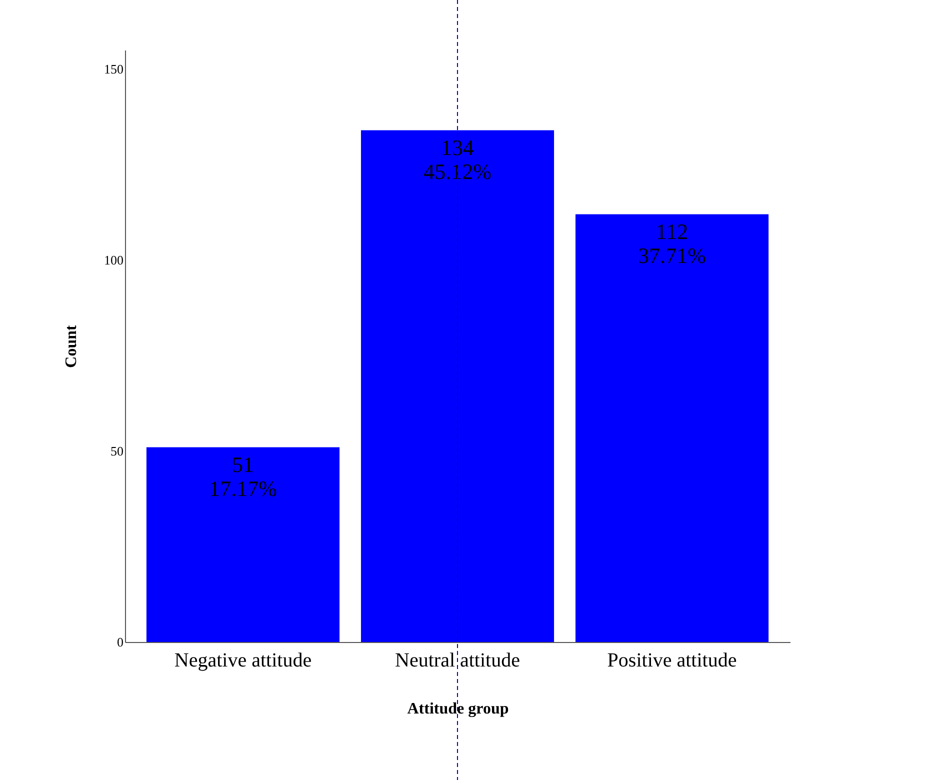 The image size is (946, 780). What do you see at coordinates (71, 346) in the screenshot?
I see `y-axis-title: Count` at bounding box center [71, 346].